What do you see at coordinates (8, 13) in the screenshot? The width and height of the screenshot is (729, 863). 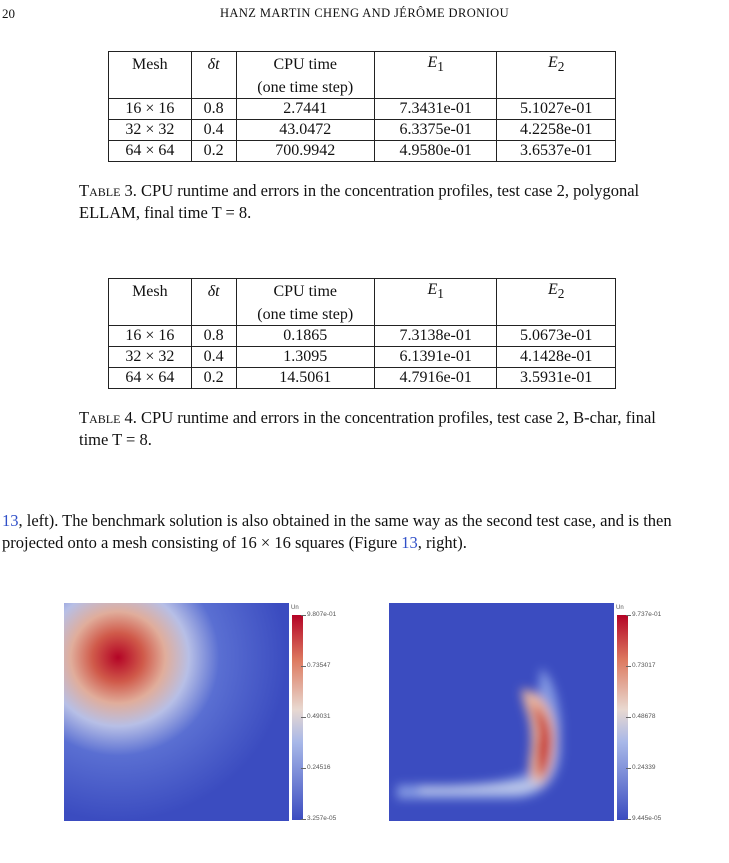 I see `page-number: 20` at bounding box center [8, 13].